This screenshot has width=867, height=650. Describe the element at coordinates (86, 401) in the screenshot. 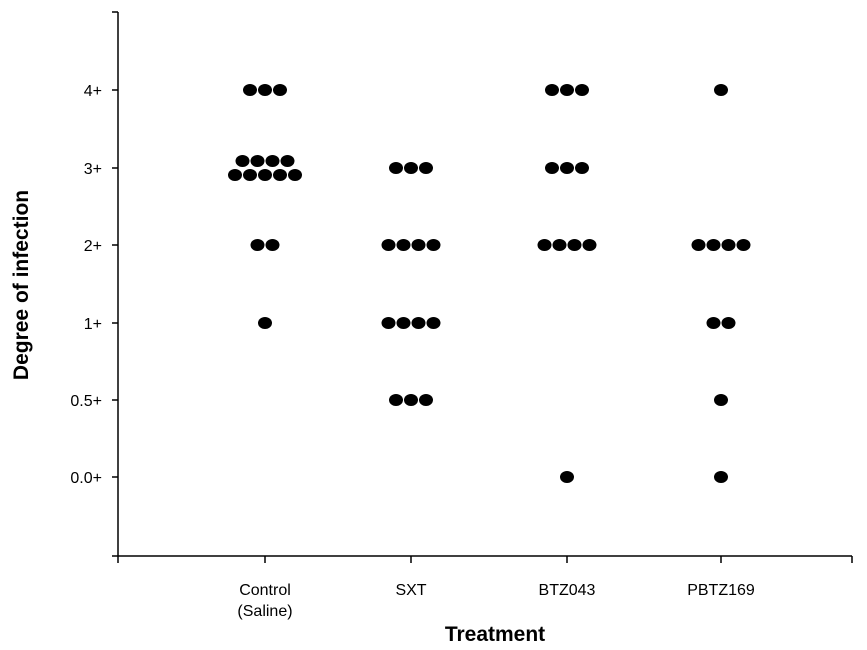

I see `y-tick-label: 0.5+` at that location.